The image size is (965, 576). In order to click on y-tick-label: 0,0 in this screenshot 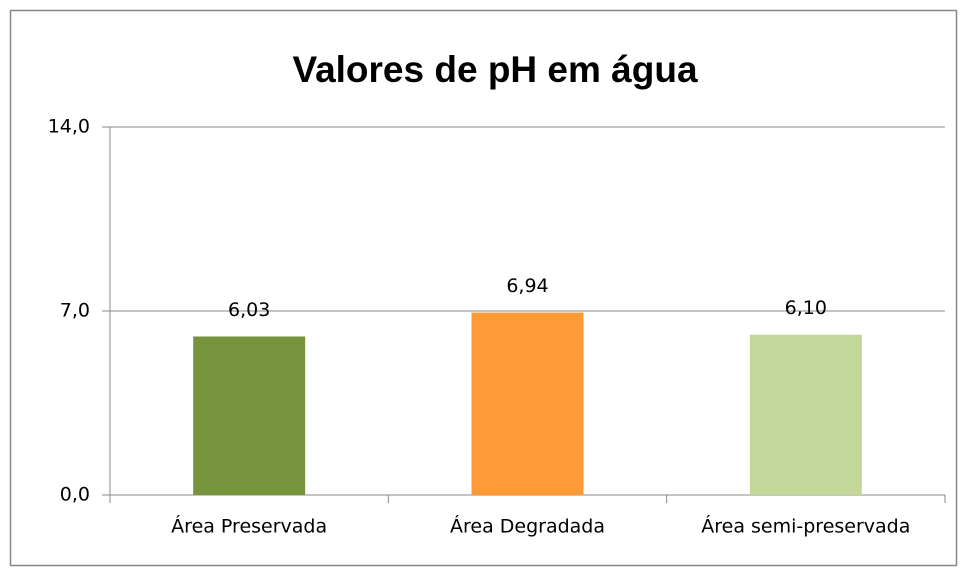, I will do `click(75, 495)`.